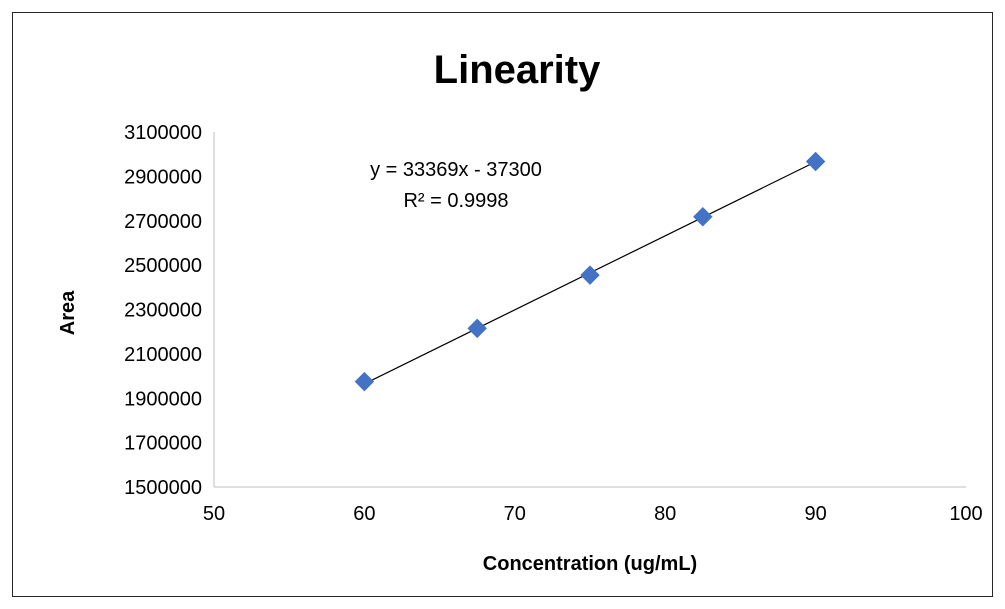  What do you see at coordinates (163, 266) in the screenshot?
I see `y-tick-label: 2500000` at bounding box center [163, 266].